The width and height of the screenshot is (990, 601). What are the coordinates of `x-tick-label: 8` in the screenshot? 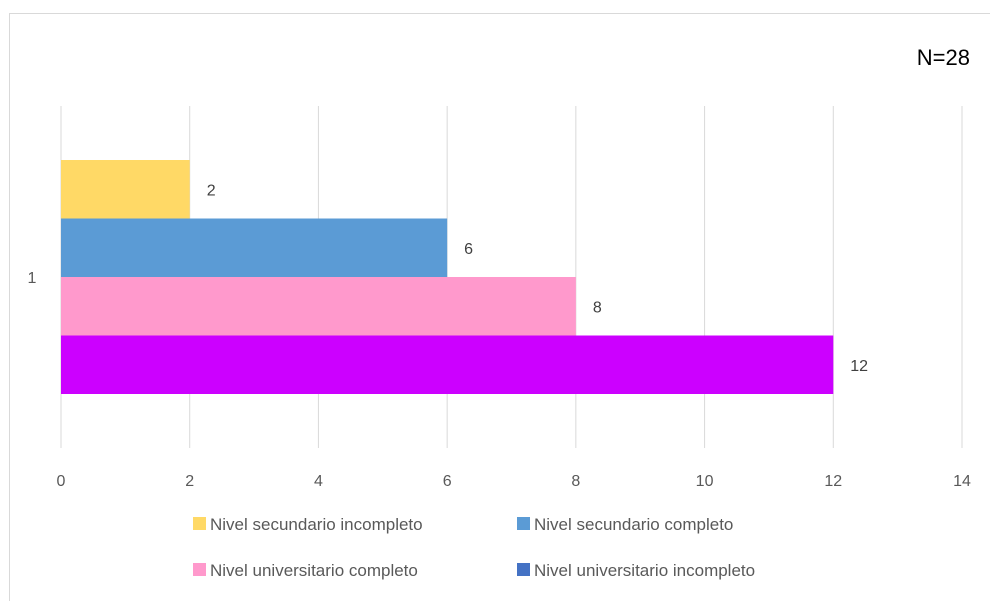 It's located at (575, 481).